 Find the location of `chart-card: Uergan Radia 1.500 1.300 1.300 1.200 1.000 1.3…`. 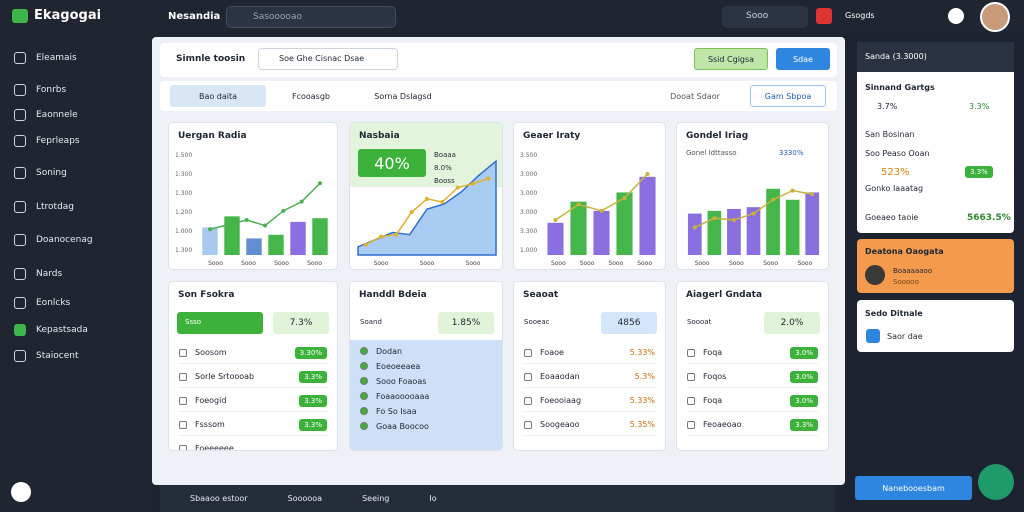

chart-card: Uergan Radia 1.500 1.300 1.300 1.200 1.000 1.3… is located at coordinates (253, 196).